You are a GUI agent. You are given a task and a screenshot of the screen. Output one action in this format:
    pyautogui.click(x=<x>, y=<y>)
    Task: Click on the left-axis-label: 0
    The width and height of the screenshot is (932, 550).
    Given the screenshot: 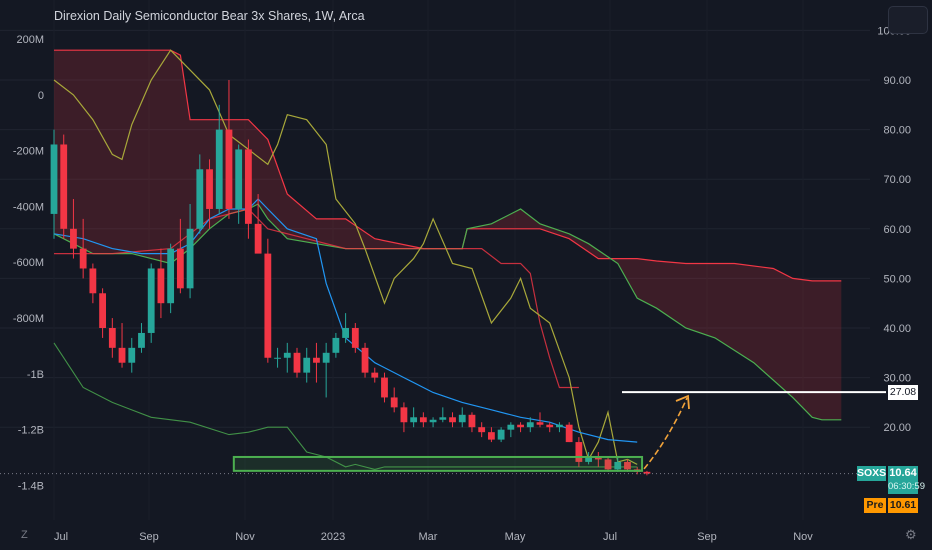 What is the action you would take?
    pyautogui.click(x=41, y=96)
    